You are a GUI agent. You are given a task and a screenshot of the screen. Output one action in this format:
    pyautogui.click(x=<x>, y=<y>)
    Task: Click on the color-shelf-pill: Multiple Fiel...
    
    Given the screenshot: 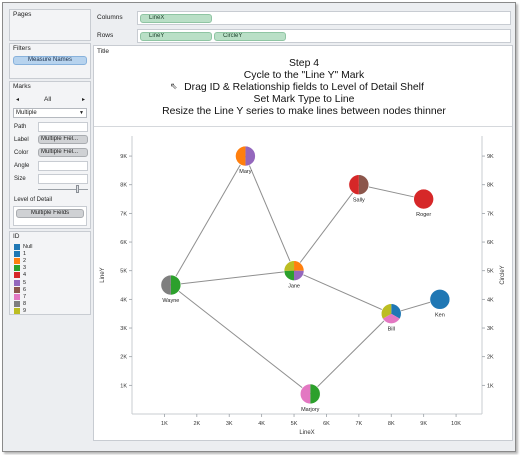 What is the action you would take?
    pyautogui.click(x=63, y=152)
    